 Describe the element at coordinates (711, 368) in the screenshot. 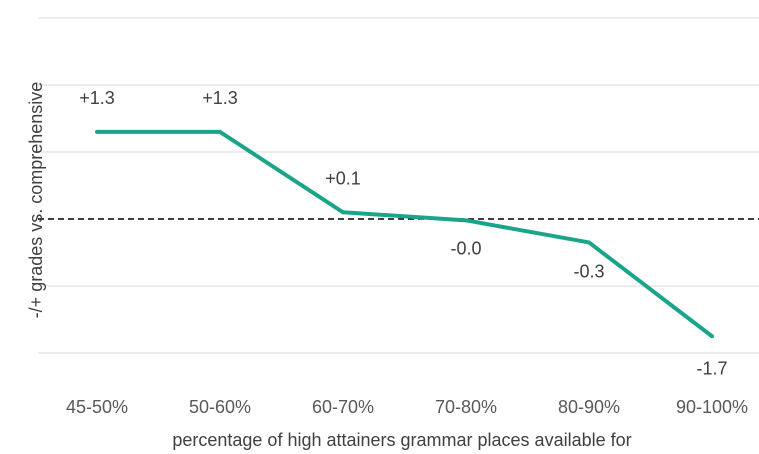

I see `data-label: -1.7` at that location.